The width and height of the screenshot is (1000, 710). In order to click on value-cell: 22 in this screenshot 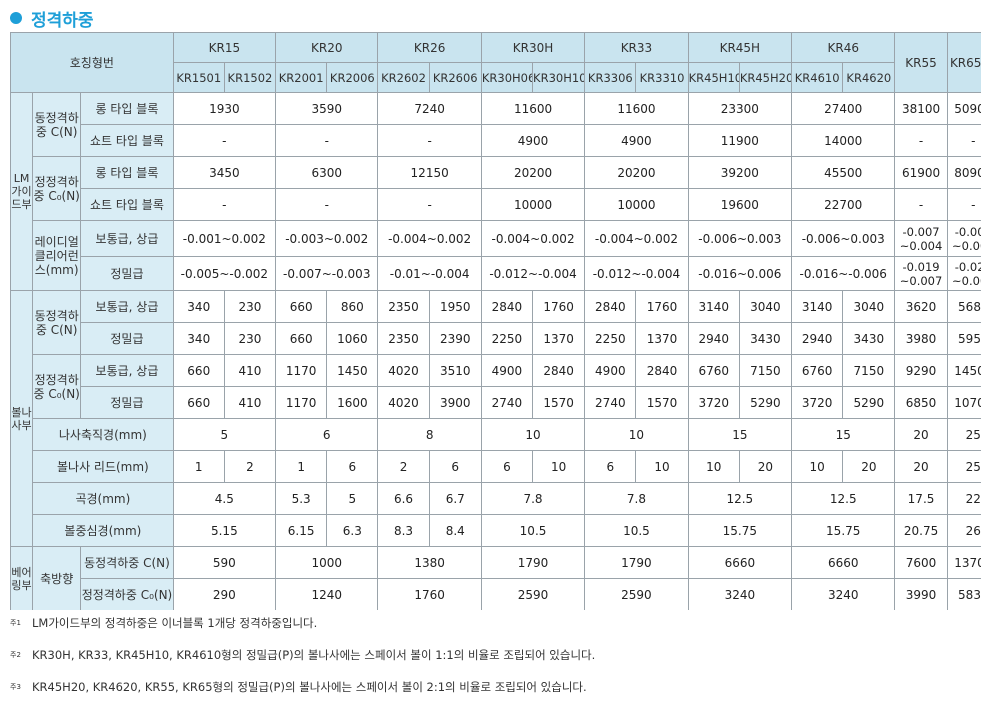, I will do `click(963, 498)`.